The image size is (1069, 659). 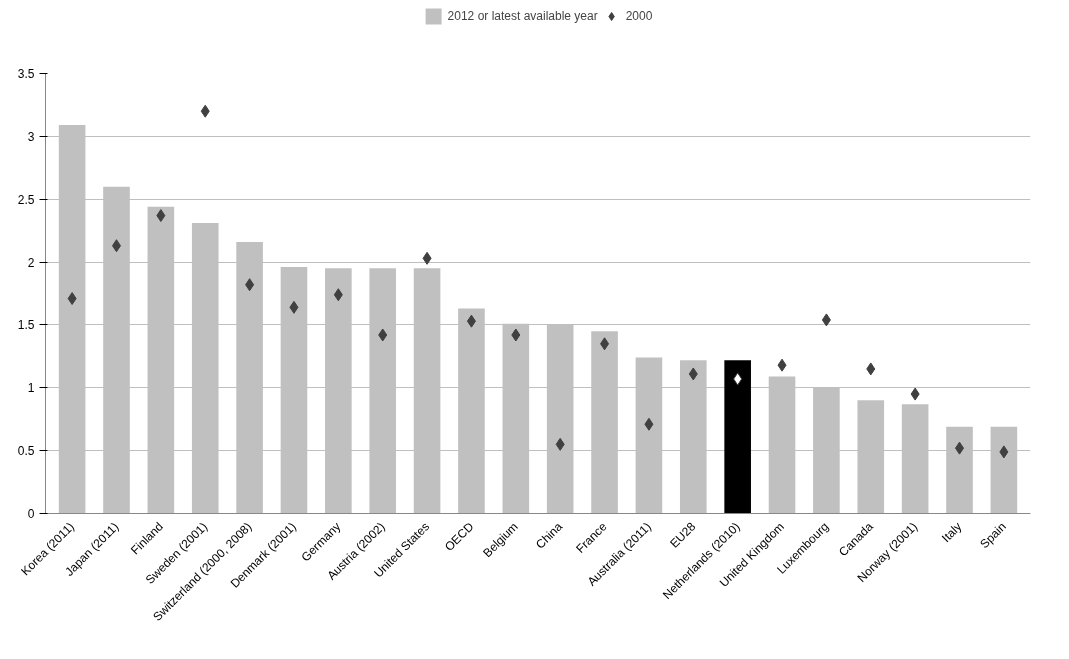 What do you see at coordinates (31, 514) in the screenshot?
I see `y-tick-label: 0` at bounding box center [31, 514].